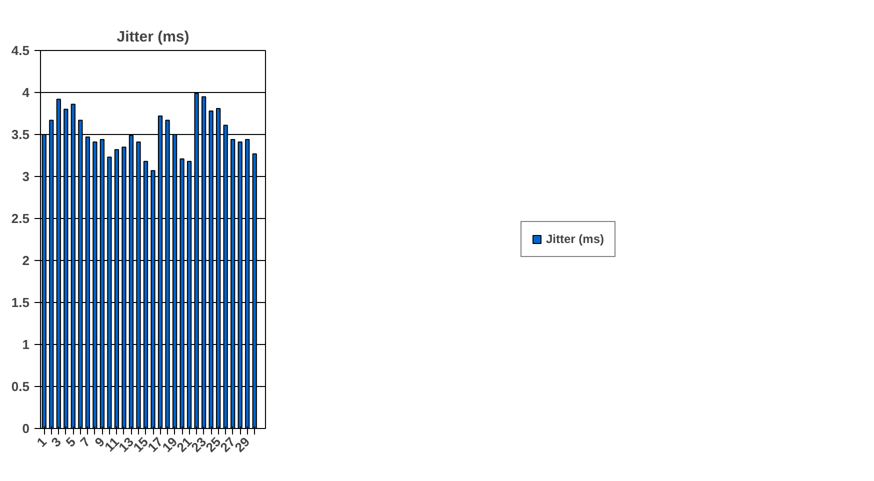 Image resolution: width=874 pixels, height=481 pixels. What do you see at coordinates (42, 442) in the screenshot?
I see `x-tick-label: 1` at bounding box center [42, 442].